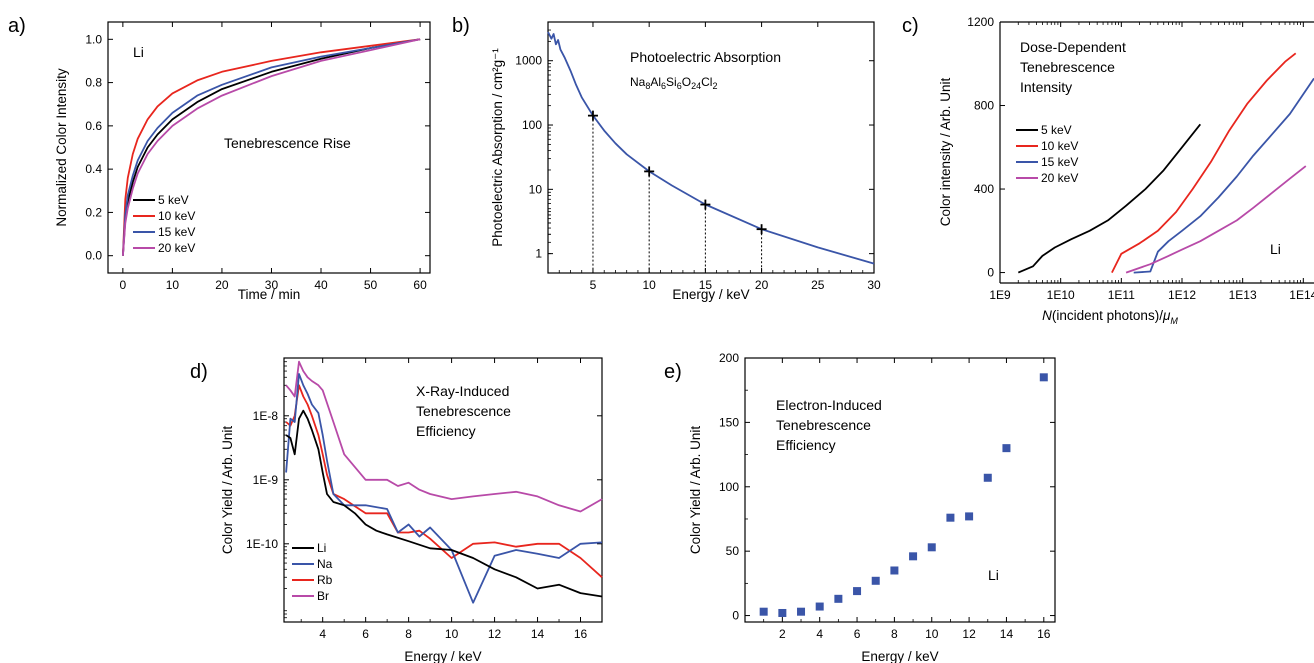 Image resolution: width=1314 pixels, height=663 pixels. What do you see at coordinates (706, 285) in the screenshot?
I see `panel-b-xtick-2-label: 15` at bounding box center [706, 285].